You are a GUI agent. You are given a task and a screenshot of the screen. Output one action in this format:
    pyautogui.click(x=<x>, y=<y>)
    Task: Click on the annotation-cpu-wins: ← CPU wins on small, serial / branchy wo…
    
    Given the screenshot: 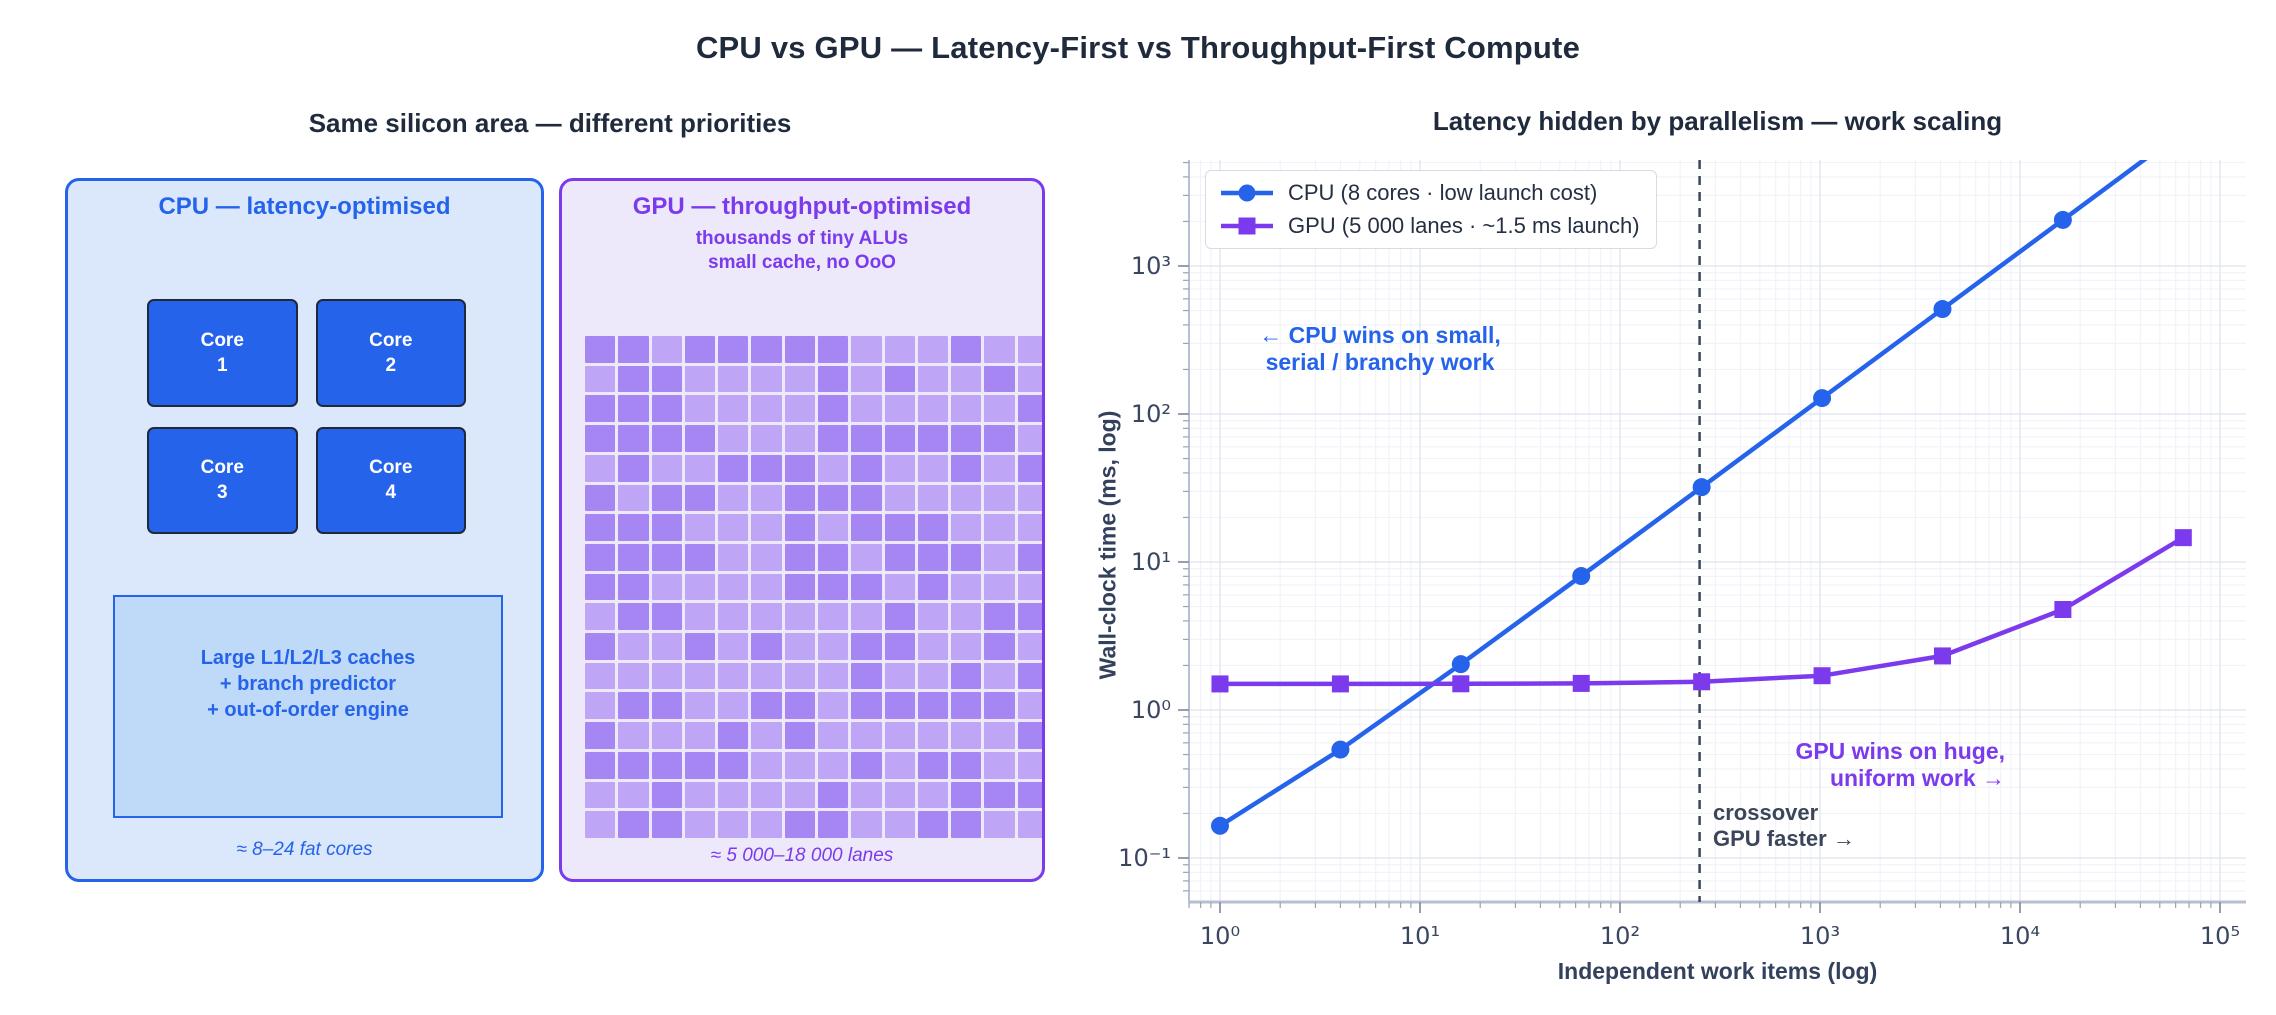 What is the action you would take?
    pyautogui.click(x=1380, y=348)
    